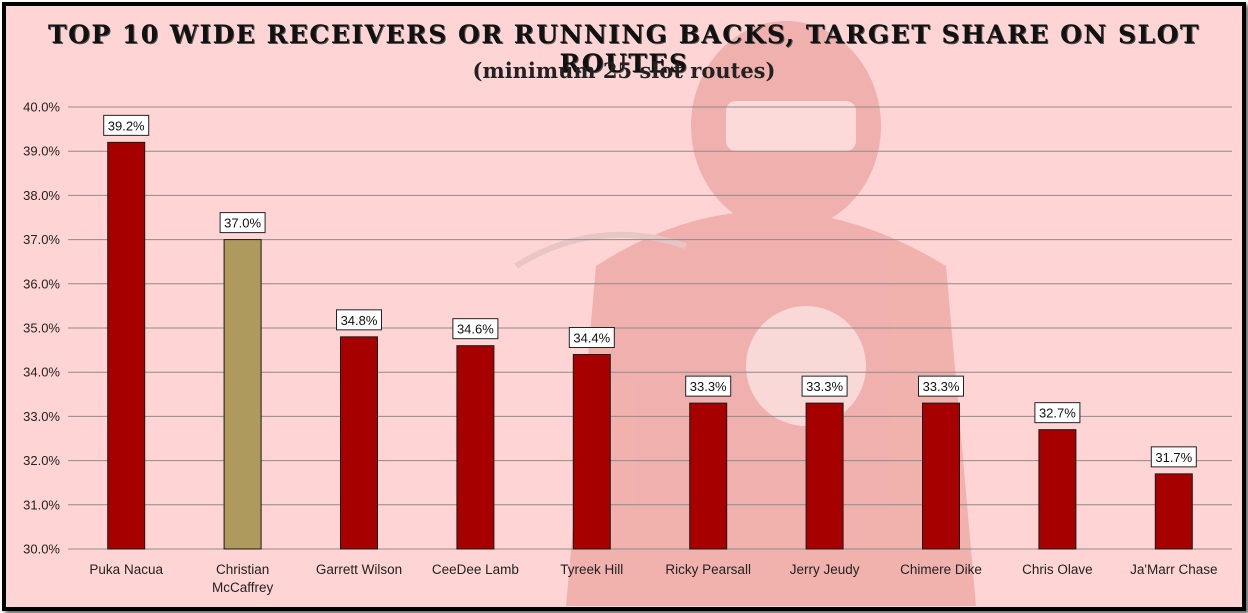  I want to click on y-tick-label: 37.0%, so click(41, 239).